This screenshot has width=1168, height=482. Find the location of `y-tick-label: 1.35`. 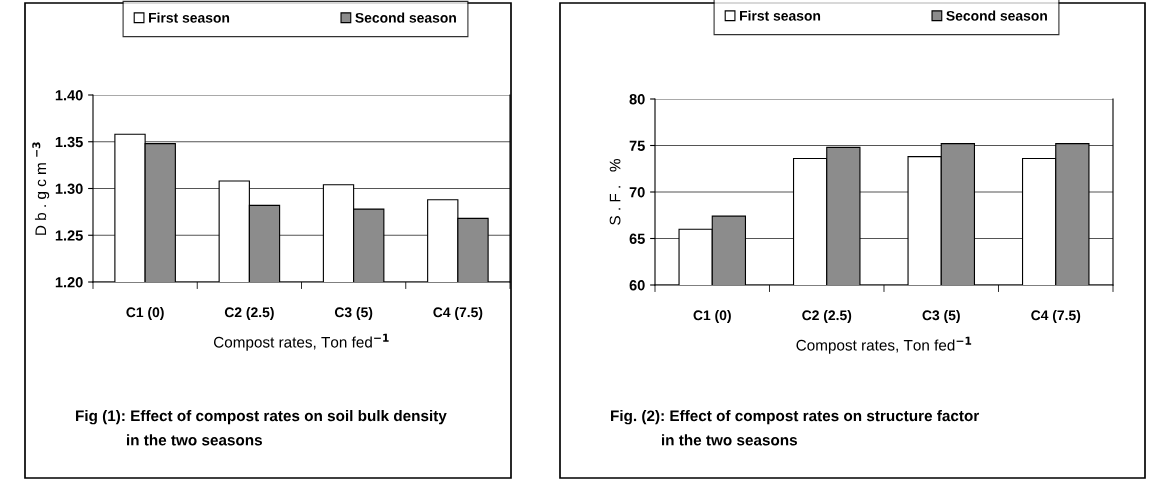

y-tick-label: 1.35 is located at coordinates (69, 142).